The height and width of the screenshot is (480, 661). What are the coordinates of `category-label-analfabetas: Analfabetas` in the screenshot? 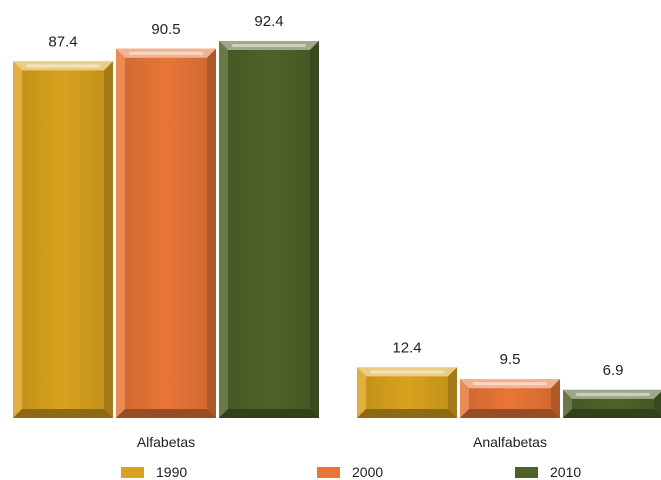 It's located at (510, 442).